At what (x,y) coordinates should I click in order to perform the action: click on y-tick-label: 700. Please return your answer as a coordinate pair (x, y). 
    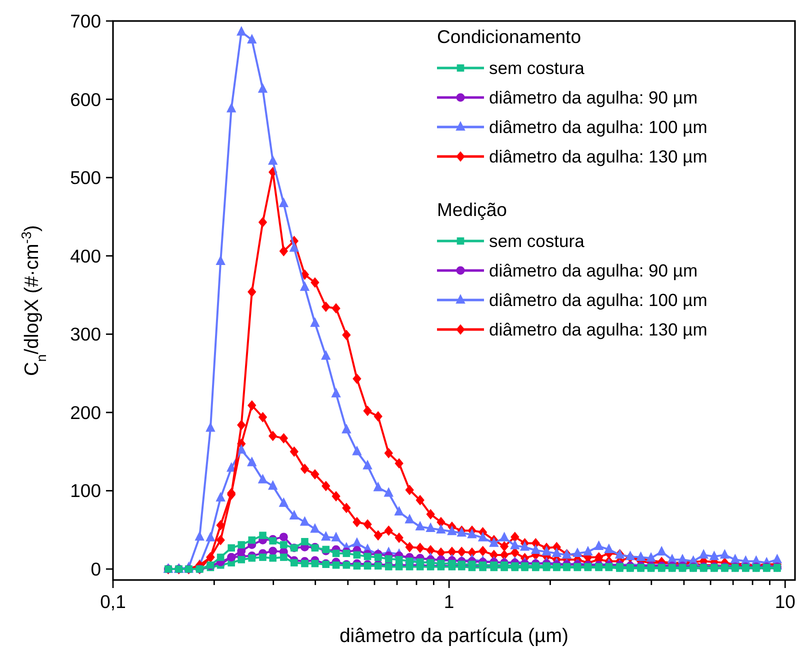
    Looking at the image, I should click on (85, 21).